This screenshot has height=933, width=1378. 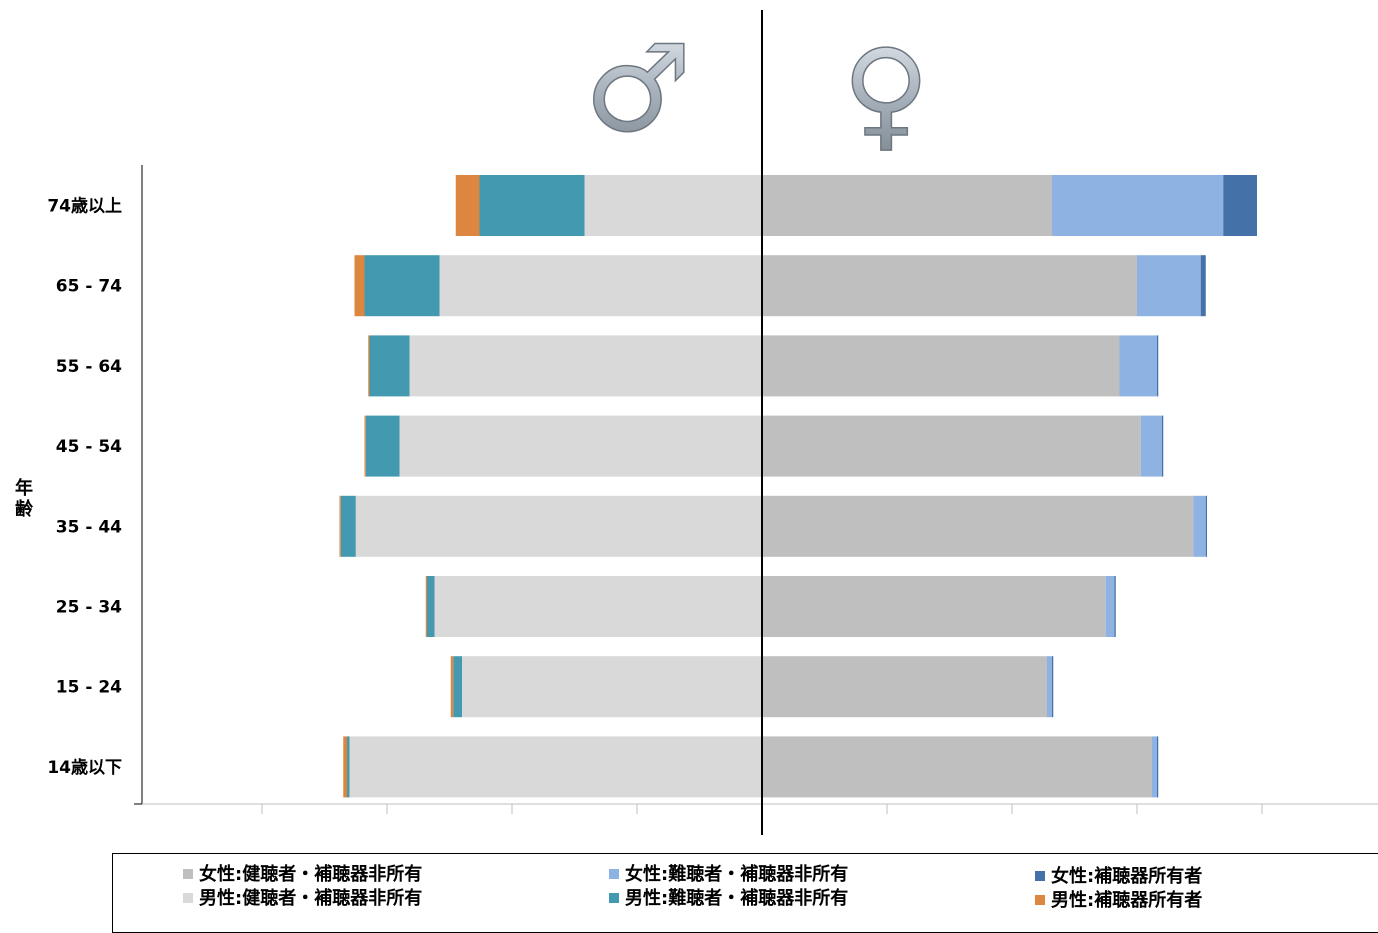 I want to click on category-label: 55 - 64, so click(x=89, y=367).